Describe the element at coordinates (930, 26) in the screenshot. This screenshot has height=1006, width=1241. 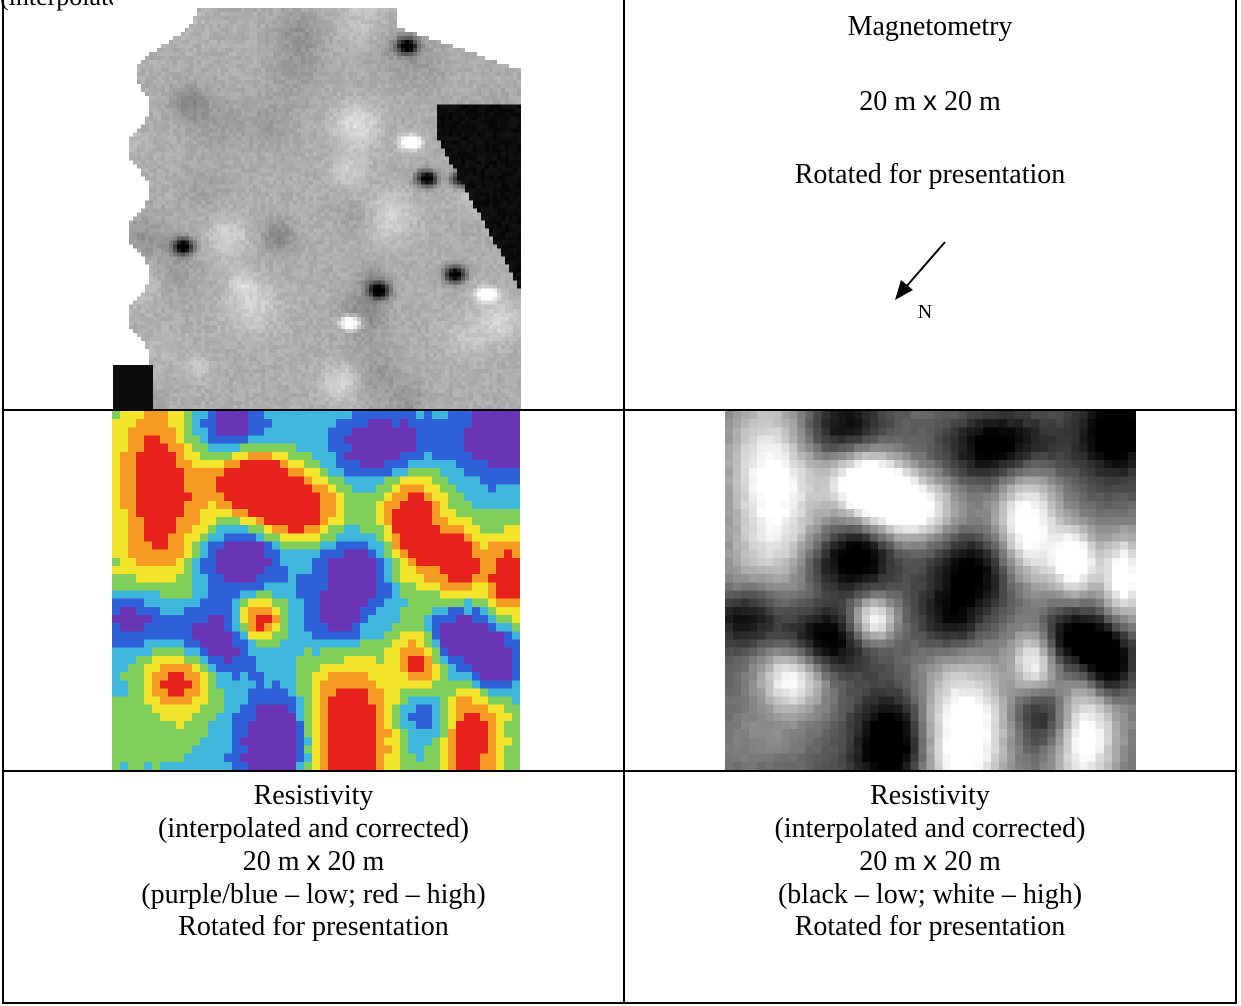
I see `magnetometry-title: Magnetometry` at that location.